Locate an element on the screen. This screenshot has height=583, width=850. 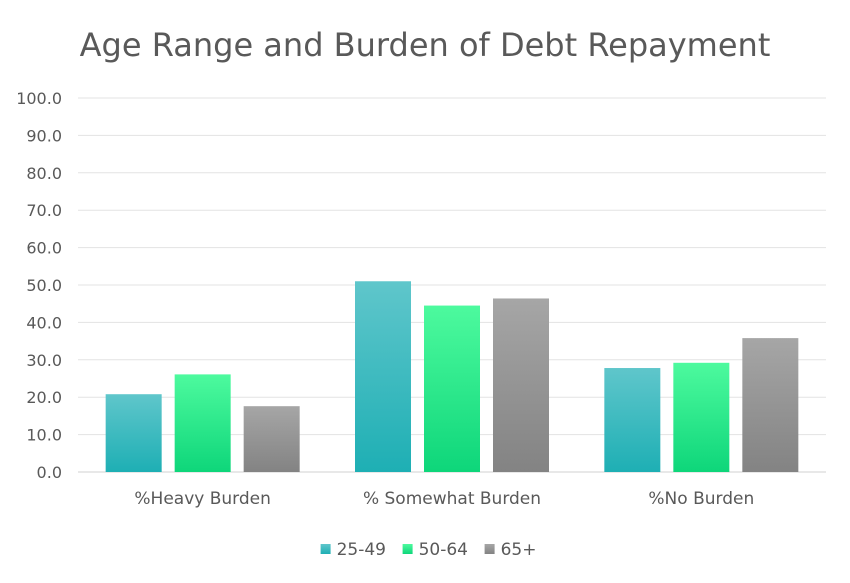
y-tick-label: 30.0 is located at coordinates (44, 360).